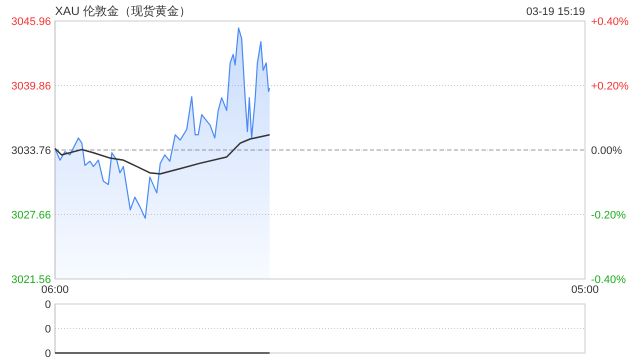  What do you see at coordinates (31, 86) in the screenshot?
I see `y-tick-label: 3039.86` at bounding box center [31, 86].